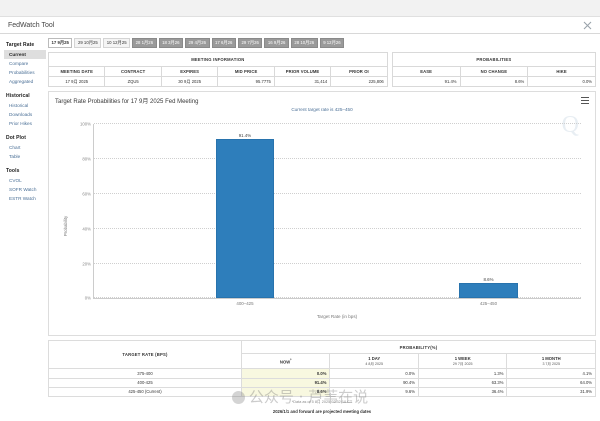 The height and width of the screenshot is (421, 600). Describe the element at coordinates (144, 43) in the screenshot. I see `tab-meeting-3: 28 1月26` at that location.